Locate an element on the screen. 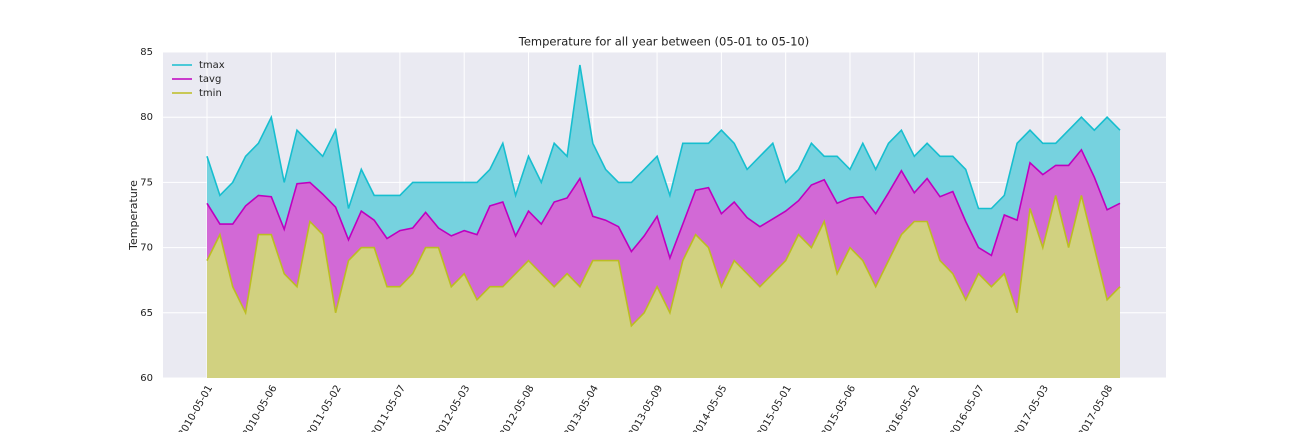  x-tick-label: 2012-05-03 is located at coordinates (453, 408).